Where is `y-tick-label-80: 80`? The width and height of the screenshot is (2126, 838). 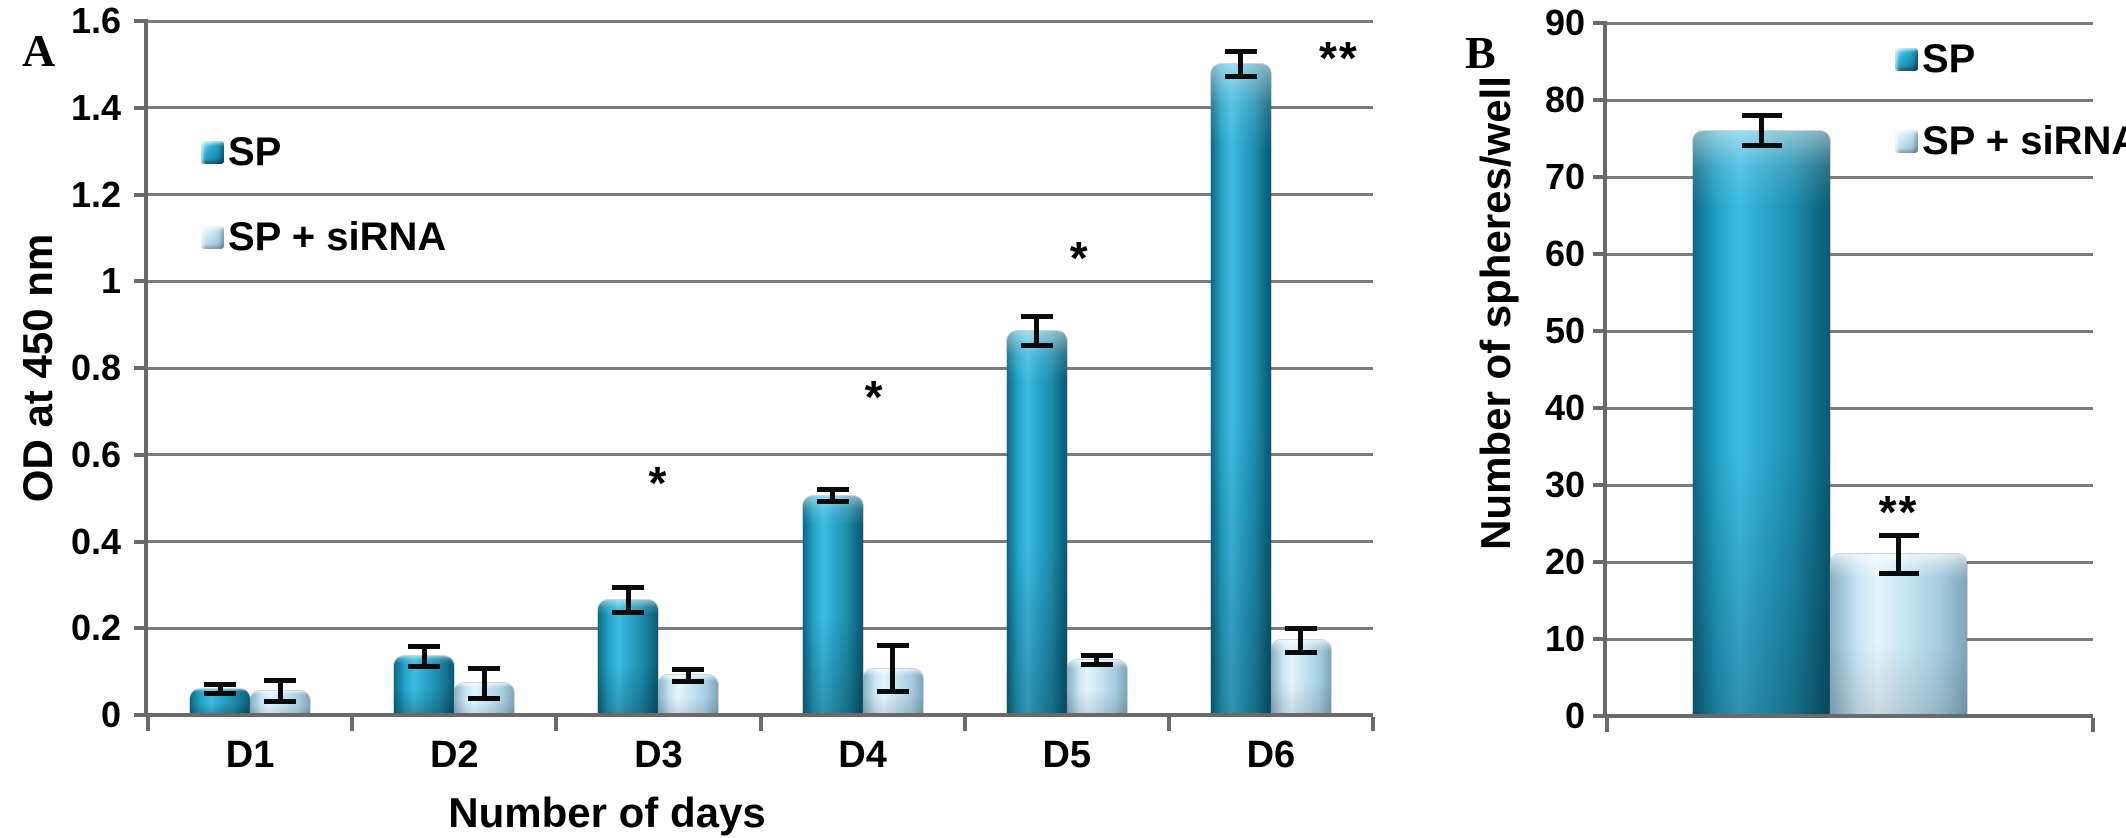
y-tick-label-80: 80 is located at coordinates (1564, 99).